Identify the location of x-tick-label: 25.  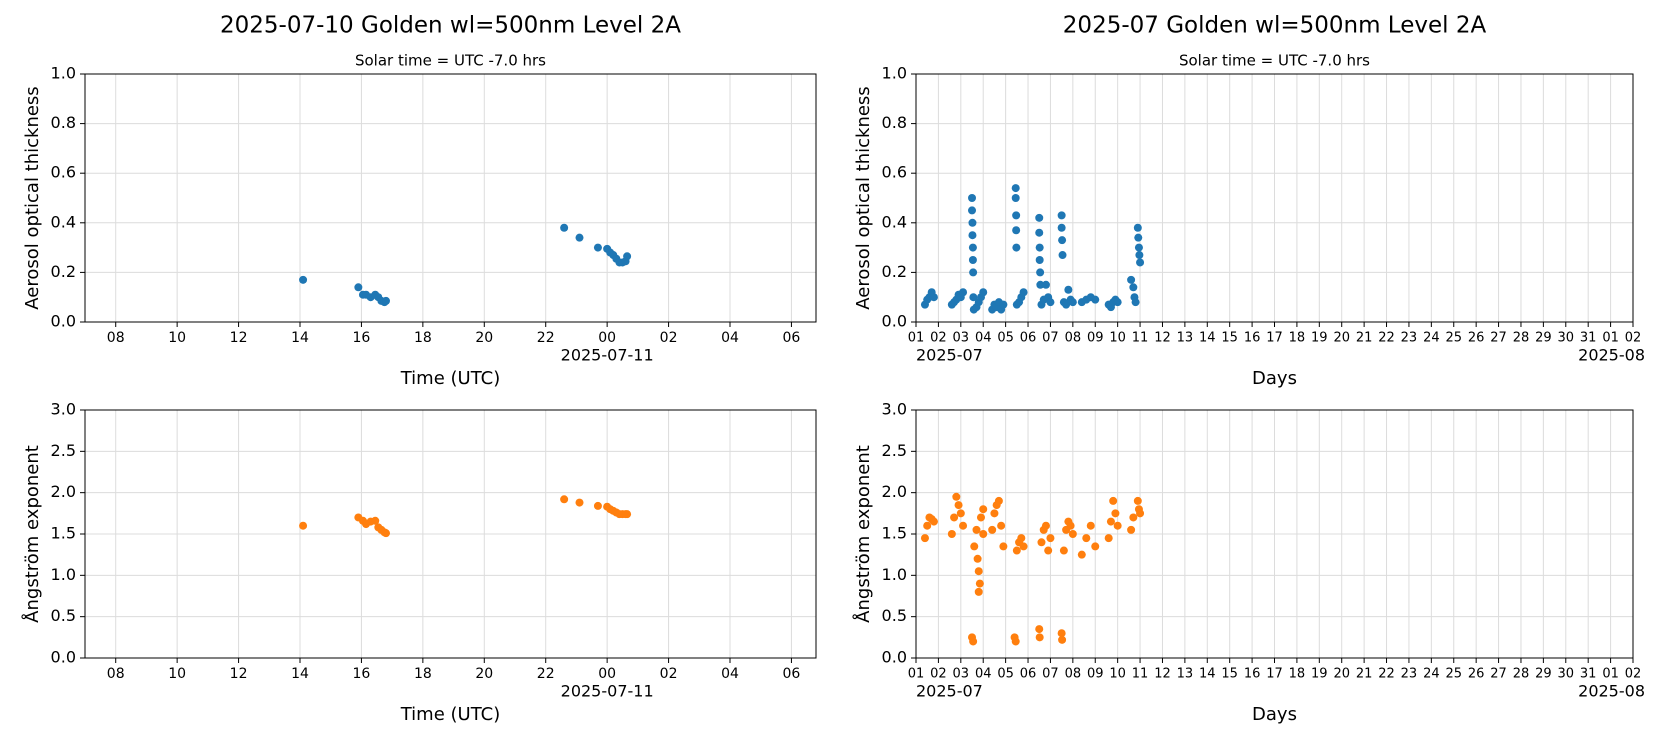
(1453, 338).